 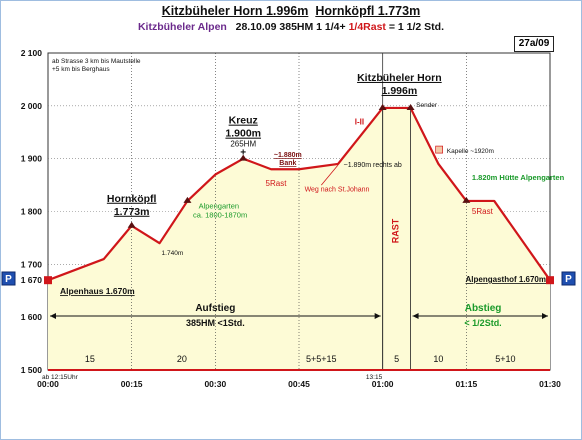 I want to click on hornkoepfl-elev: 1.773m, so click(x=132, y=212).